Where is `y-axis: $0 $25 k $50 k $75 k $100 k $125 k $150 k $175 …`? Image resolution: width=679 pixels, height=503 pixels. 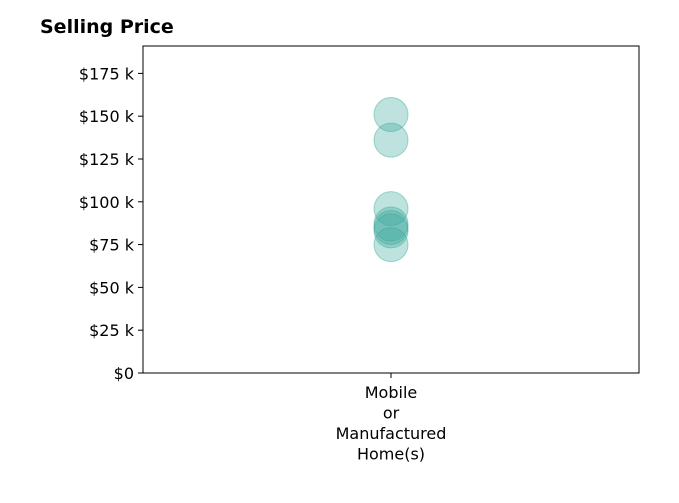
y-axis: $0 $25 k $50 k $75 k $100 k $125 k $150 k $175 … is located at coordinates (111, 223).